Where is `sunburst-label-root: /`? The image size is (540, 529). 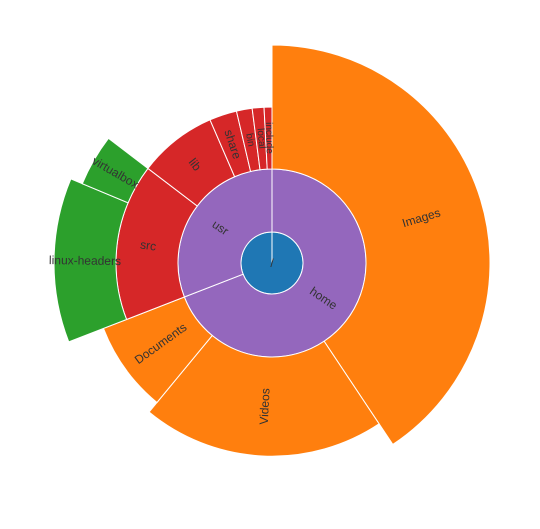
sunburst-label-root: / is located at coordinates (272, 263).